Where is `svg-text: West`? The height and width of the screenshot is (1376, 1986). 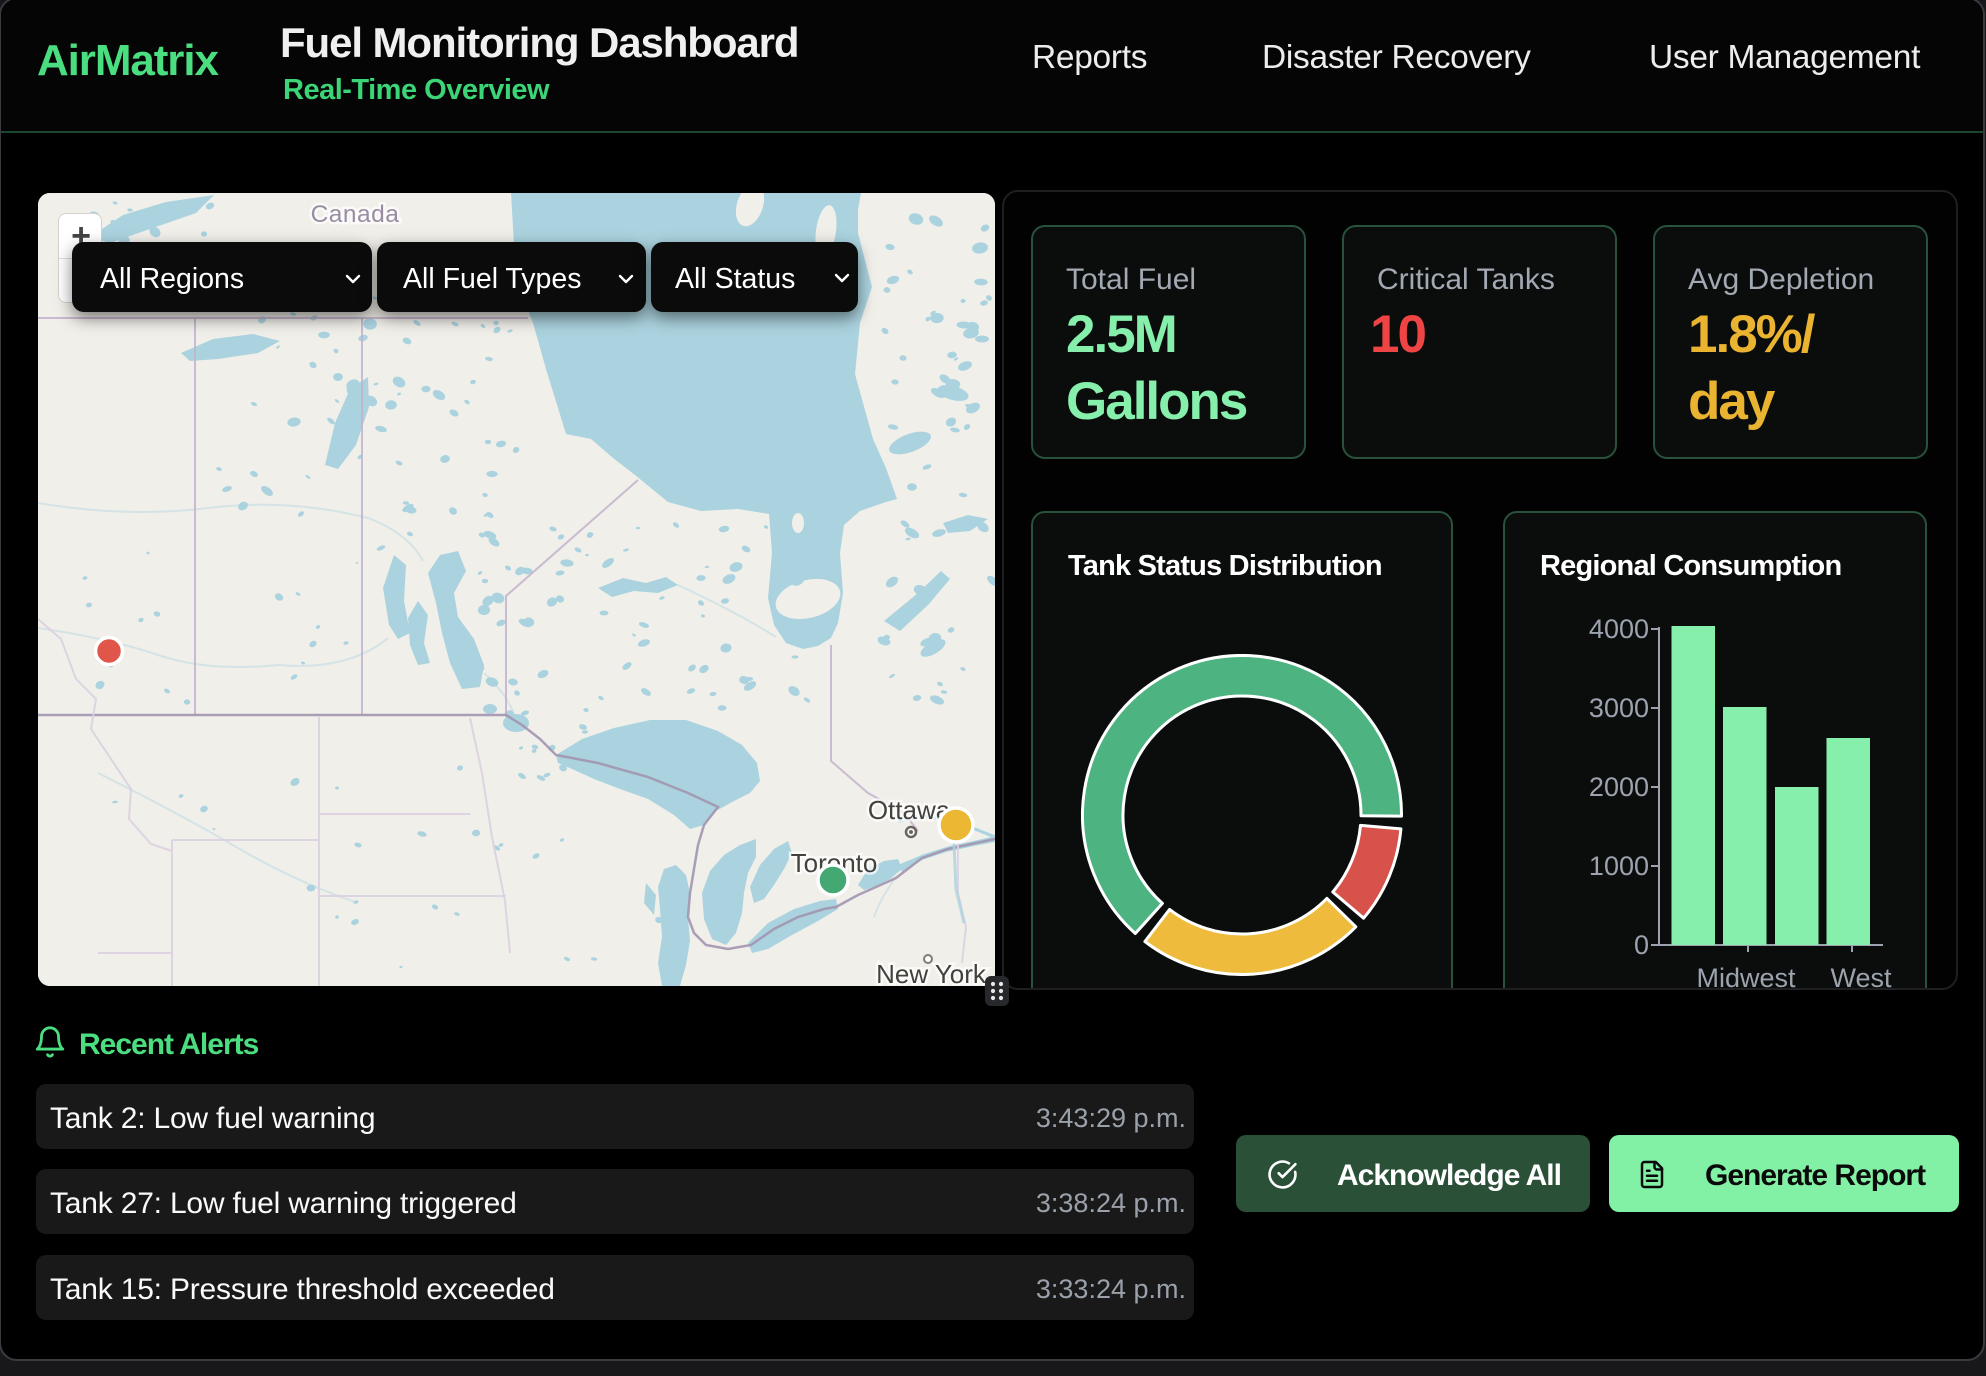 svg-text: West is located at coordinates (1861, 976).